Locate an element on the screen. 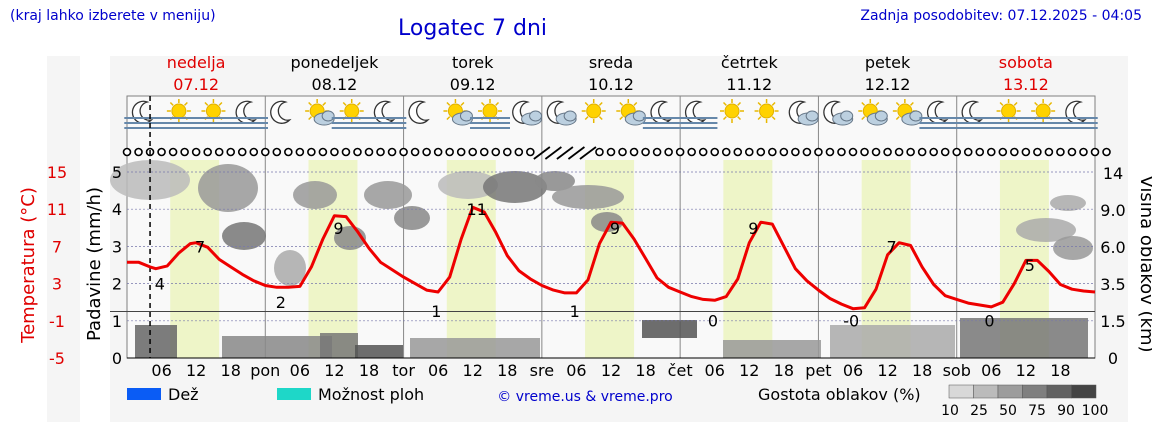 The image size is (1152, 443). rain-legend-swatch is located at coordinates (144, 394).